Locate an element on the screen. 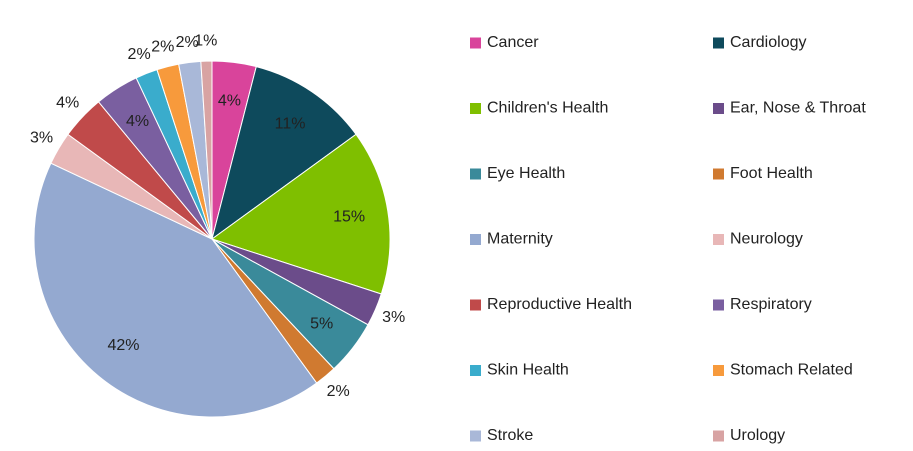  data-label: 1% is located at coordinates (205, 40).